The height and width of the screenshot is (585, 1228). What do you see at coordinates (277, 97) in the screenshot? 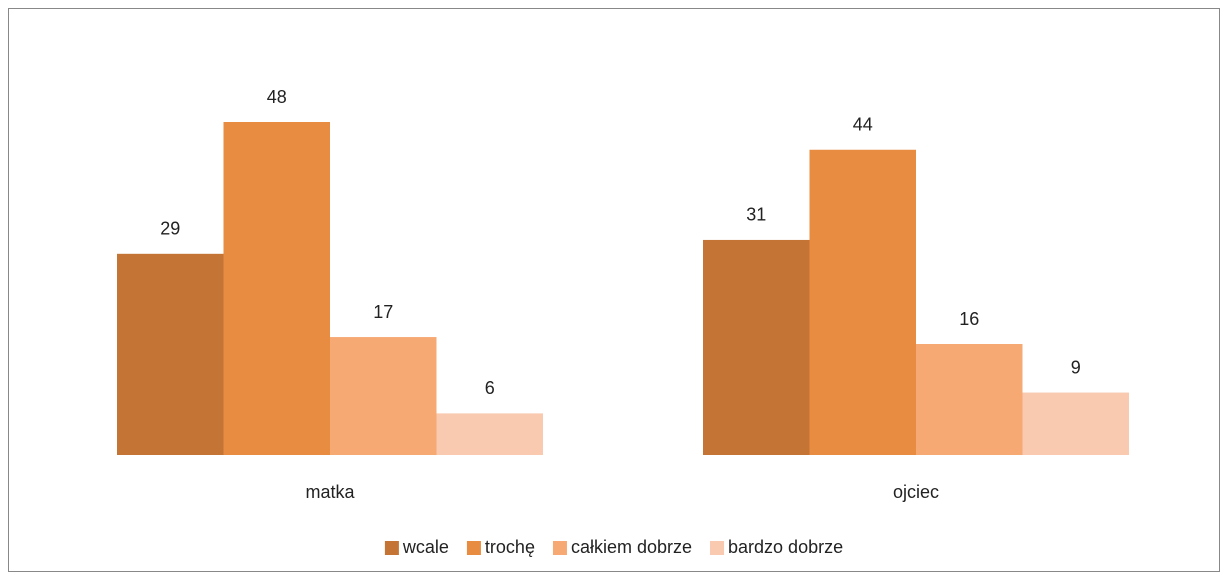
I see `data-label: 48` at bounding box center [277, 97].